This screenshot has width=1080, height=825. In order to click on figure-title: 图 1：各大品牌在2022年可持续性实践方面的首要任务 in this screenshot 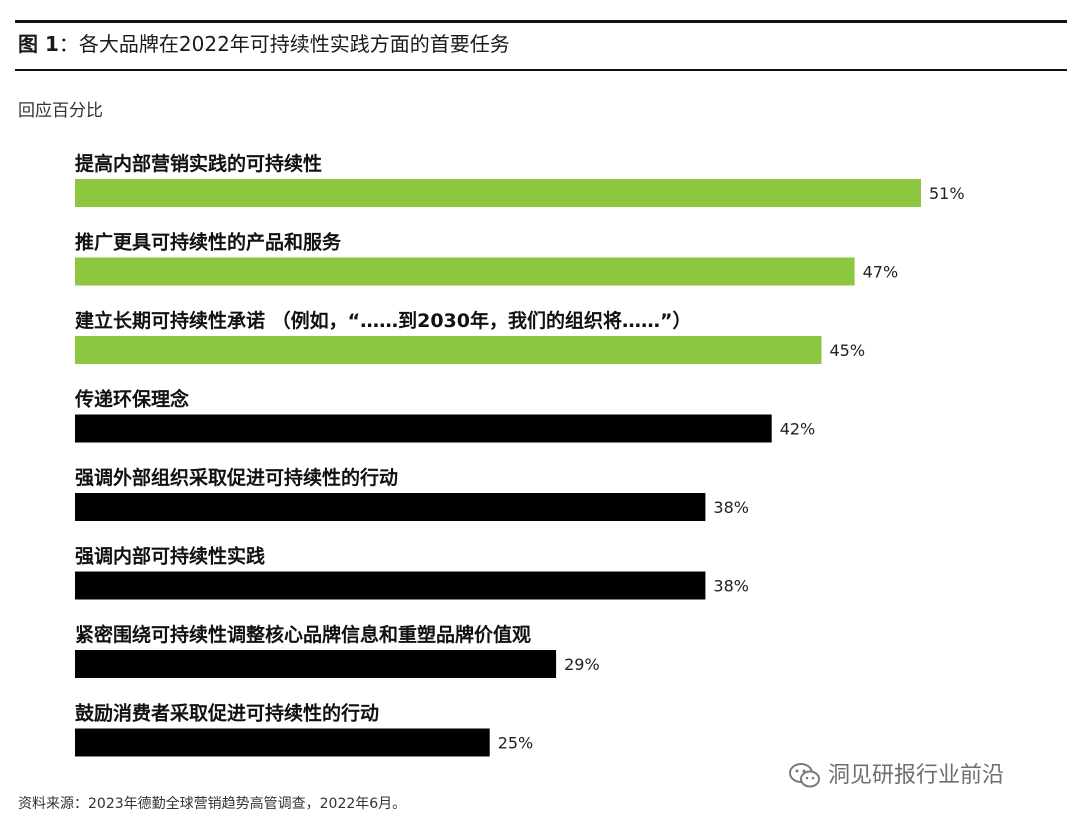, I will do `click(264, 44)`.